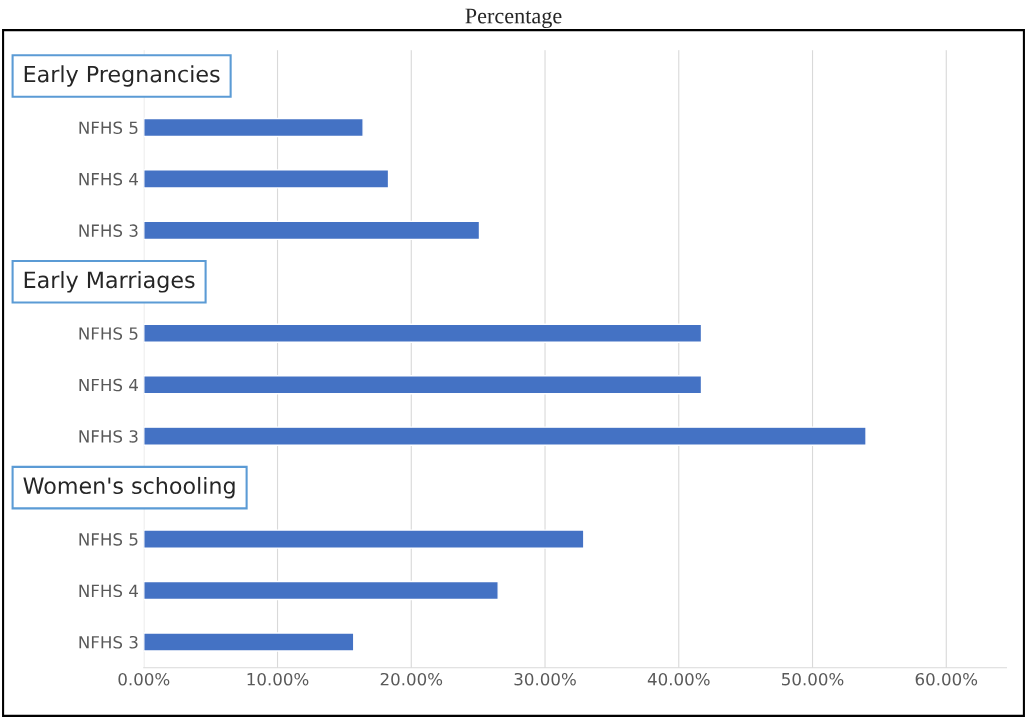  What do you see at coordinates (411, 679) in the screenshot?
I see `x-tick-label: 20.00%` at bounding box center [411, 679].